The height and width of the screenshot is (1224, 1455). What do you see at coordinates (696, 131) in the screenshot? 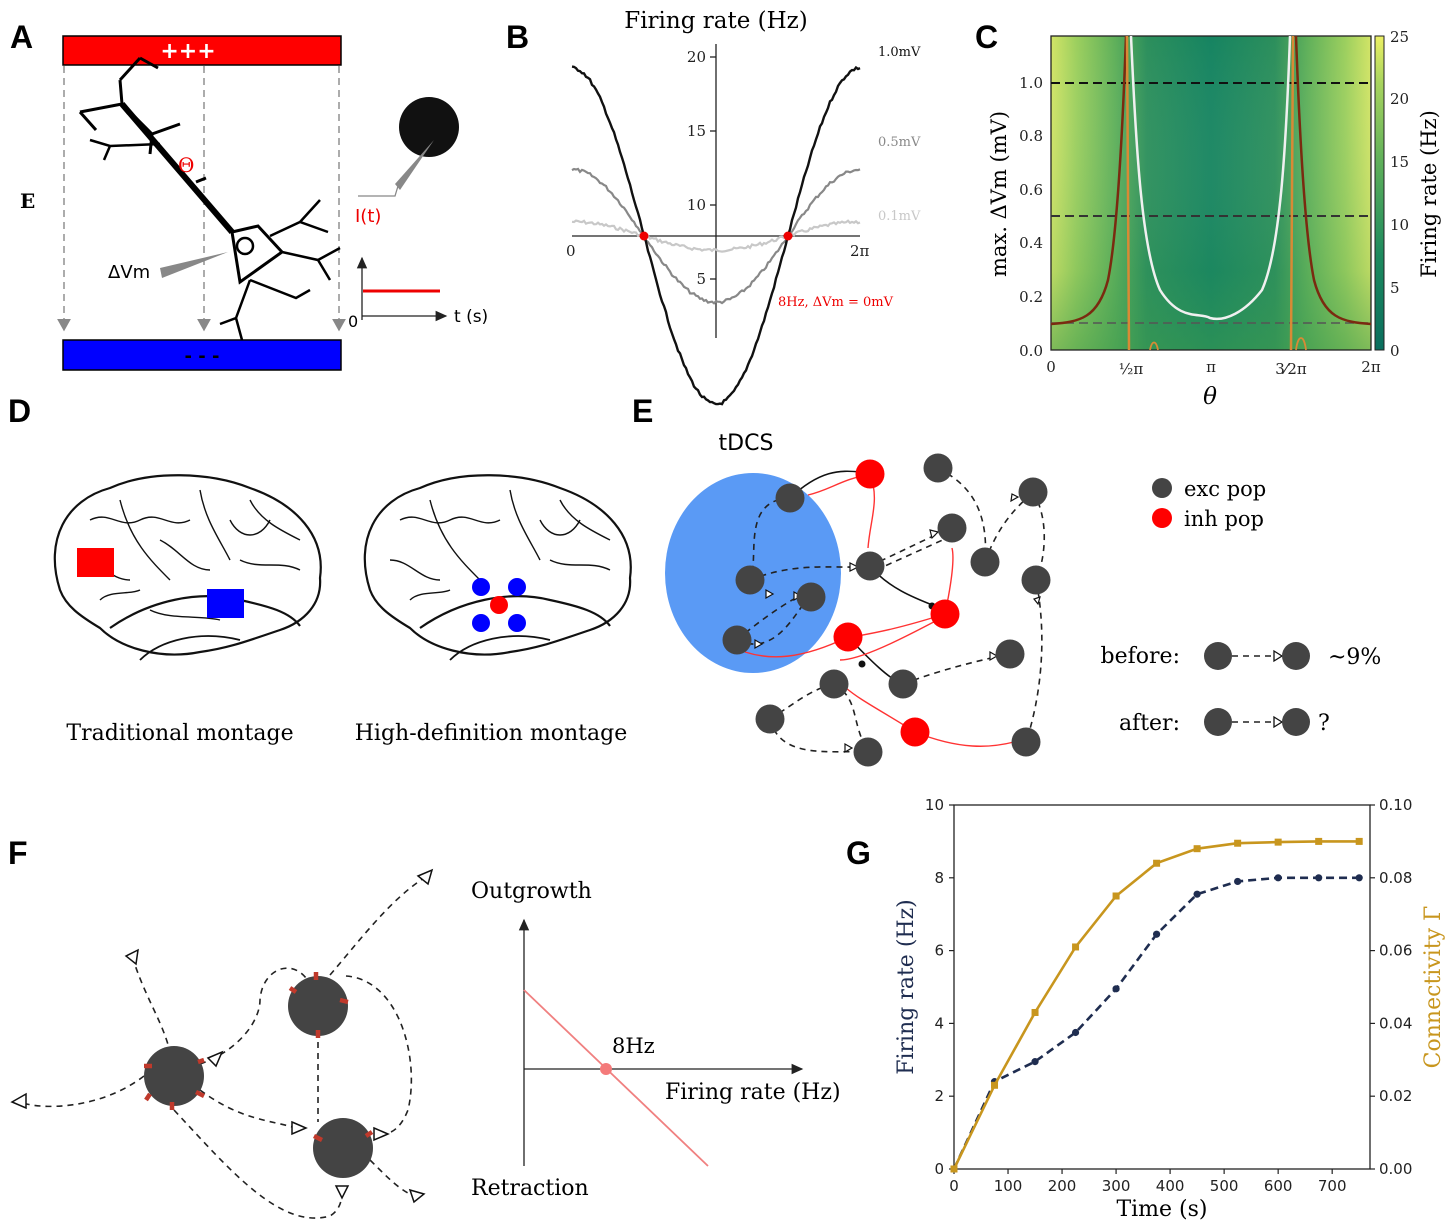
I see `b-ytick-15: 15` at bounding box center [696, 131].